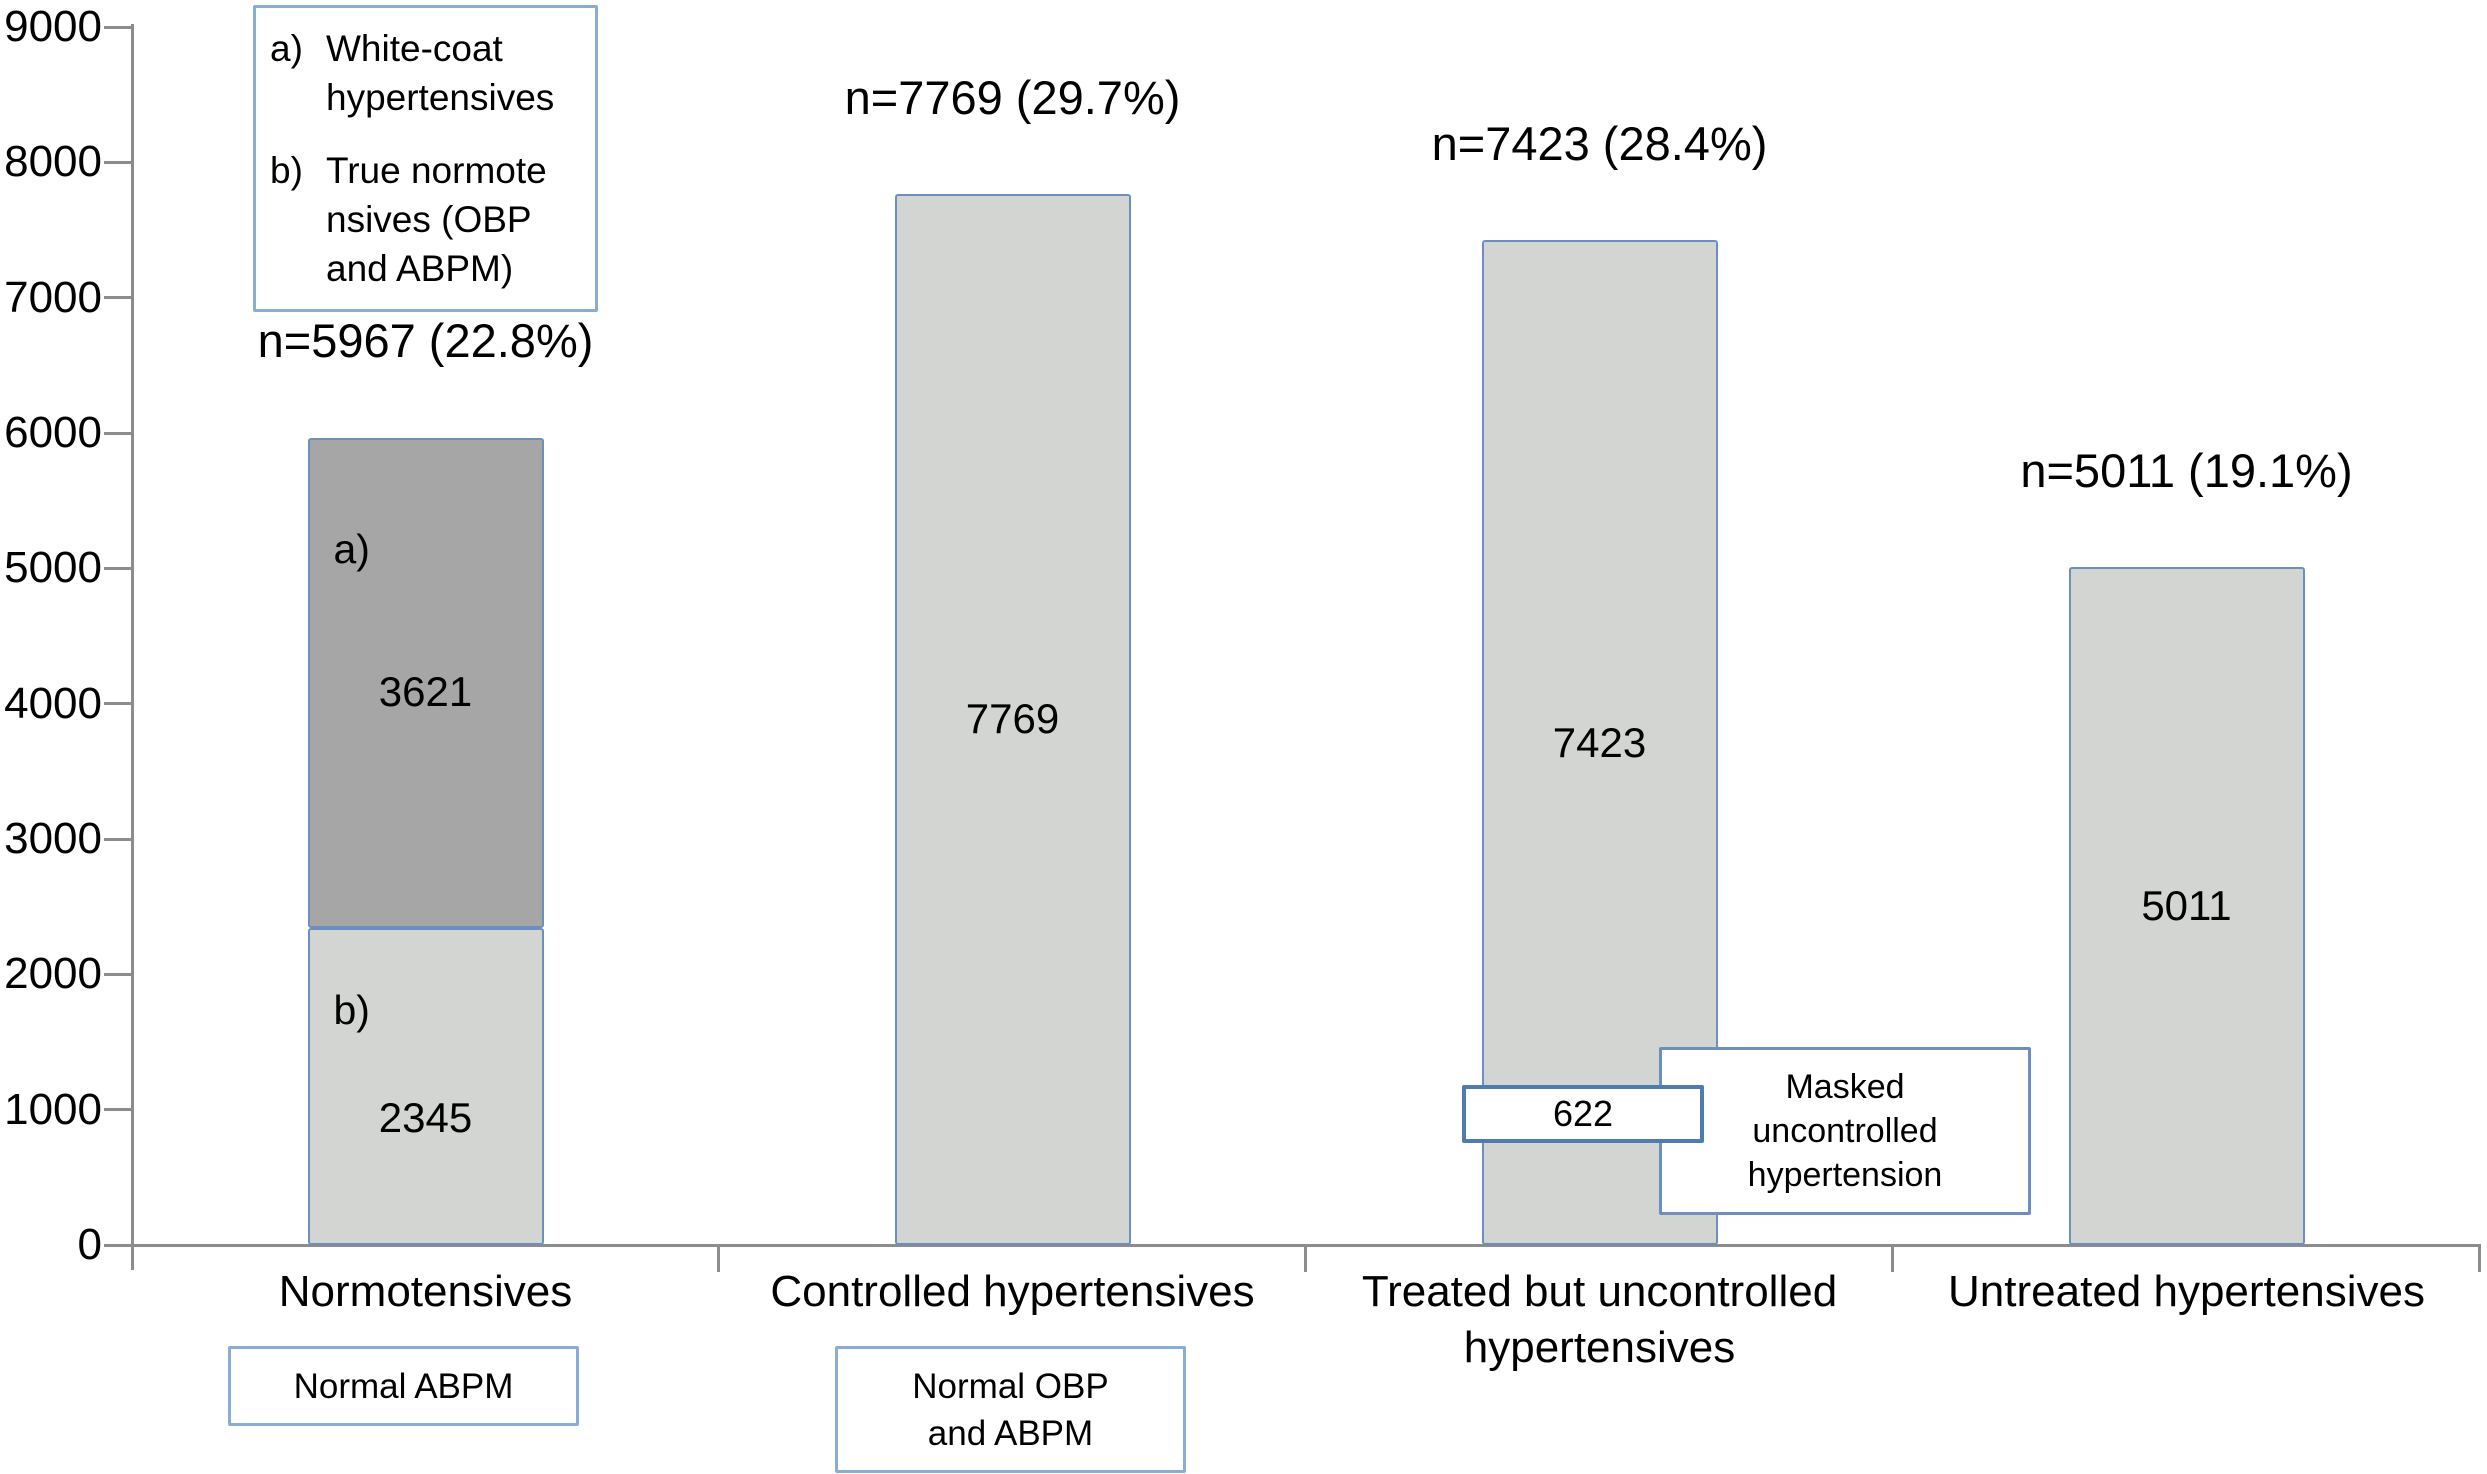  Describe the element at coordinates (440, 73) in the screenshot. I see `legend-item-label: White-coat hypertensives` at that location.